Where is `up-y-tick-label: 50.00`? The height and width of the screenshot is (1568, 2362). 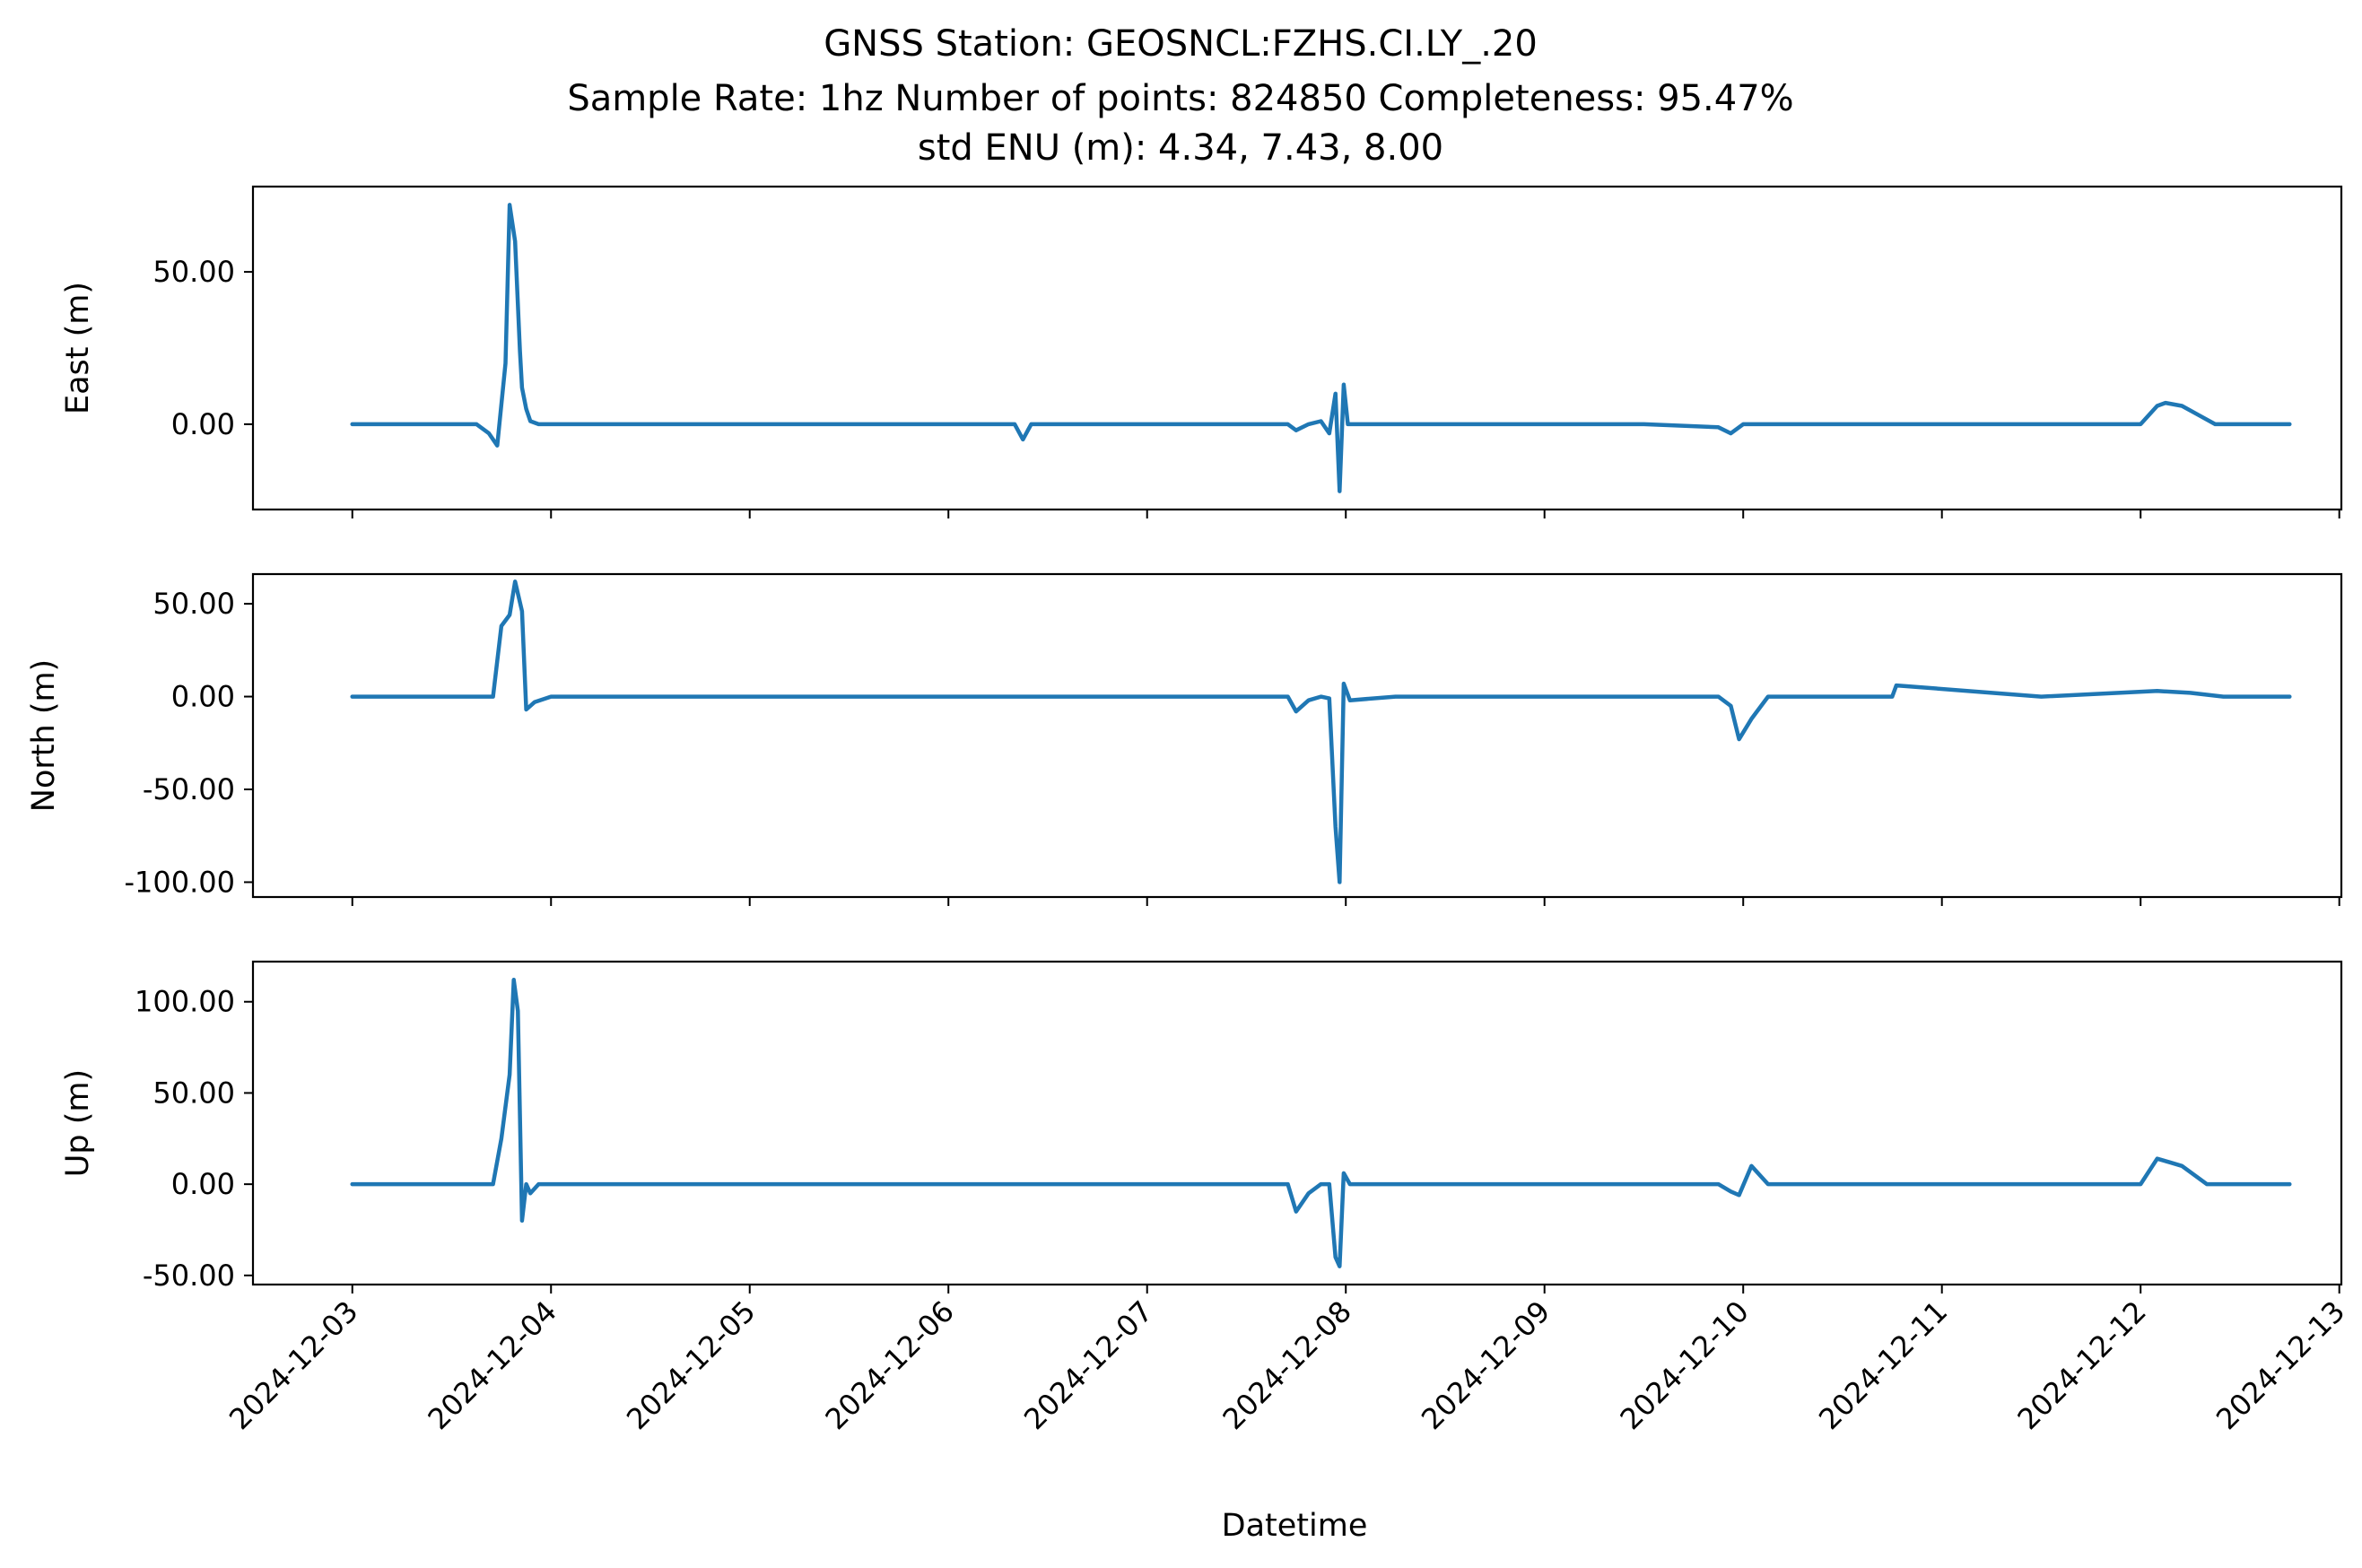
up-y-tick-label: 50.00 is located at coordinates (194, 1093).